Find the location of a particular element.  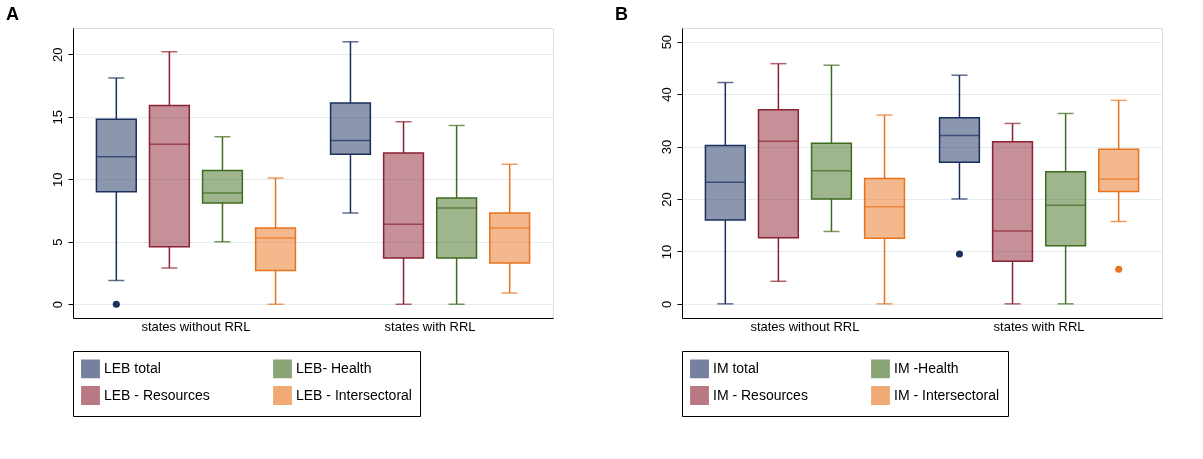

legend-label: LEB - Intersectoral is located at coordinates (354, 394).